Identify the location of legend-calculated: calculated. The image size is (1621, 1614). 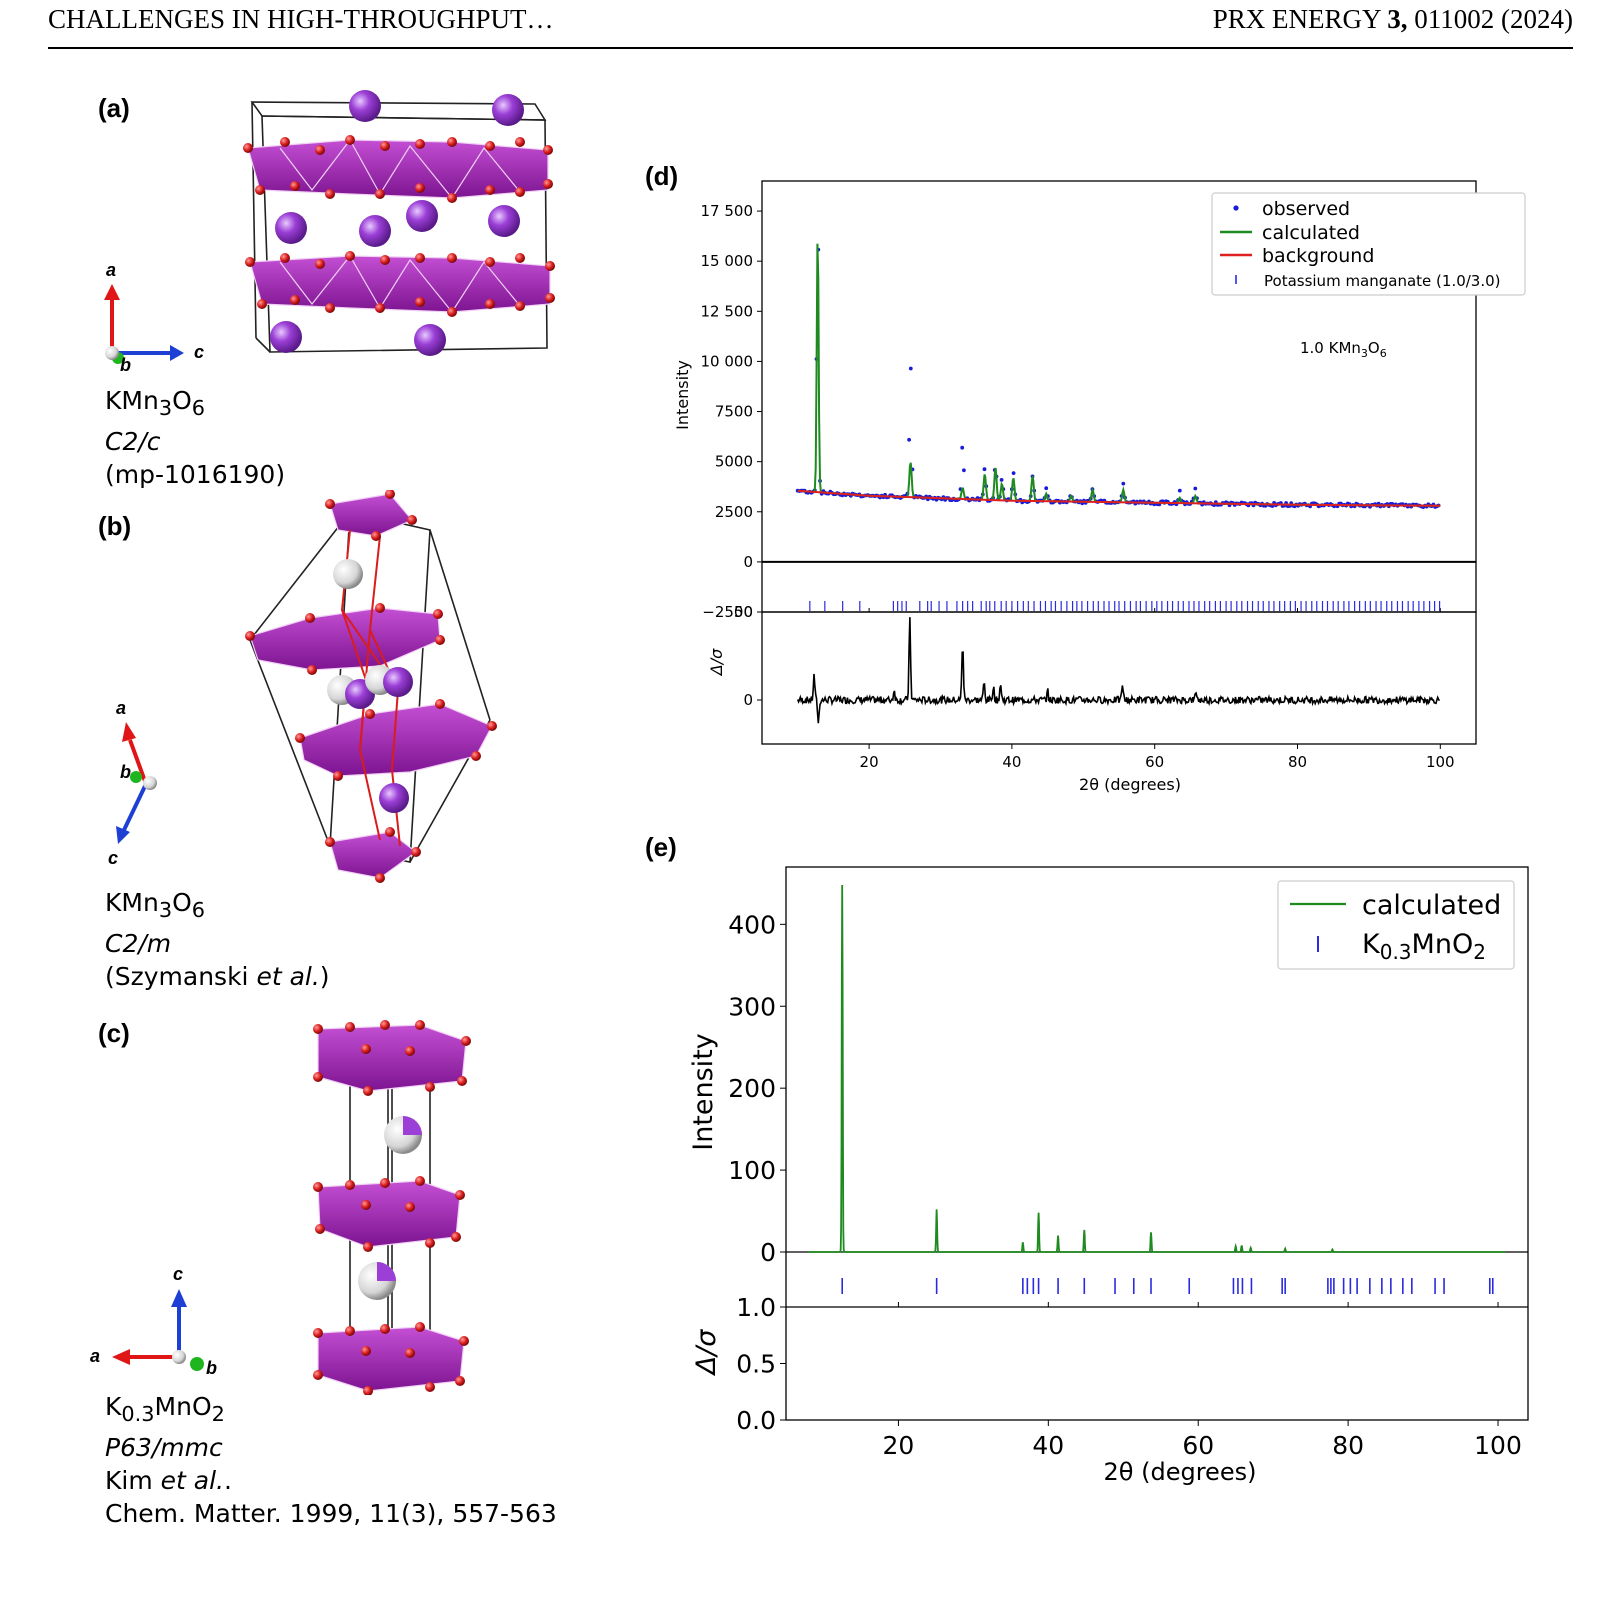
(1311, 233).